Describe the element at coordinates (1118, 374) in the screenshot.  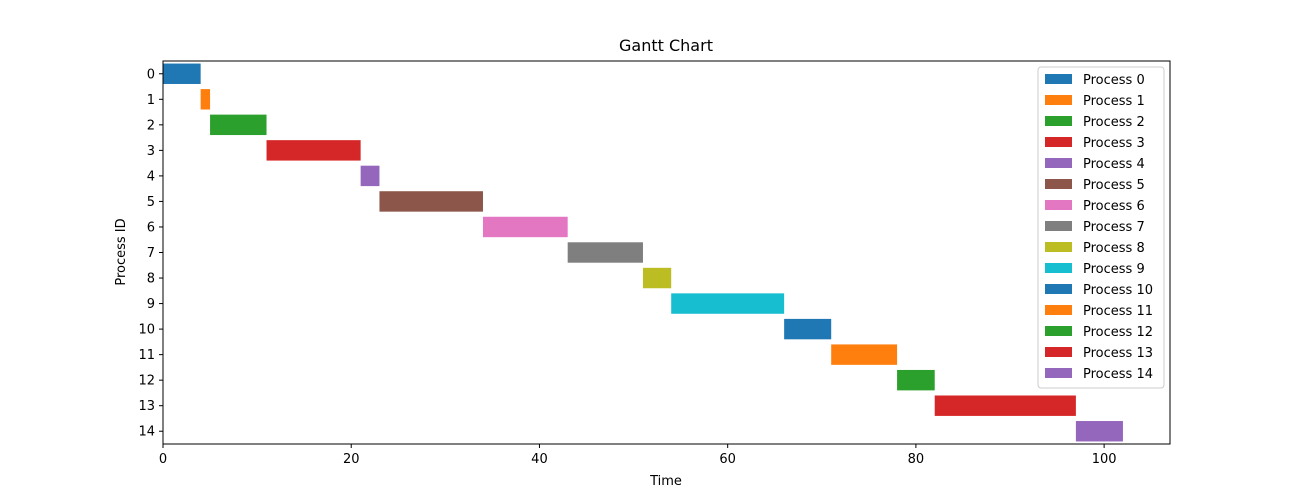
I see `legend-label: Process 14` at that location.